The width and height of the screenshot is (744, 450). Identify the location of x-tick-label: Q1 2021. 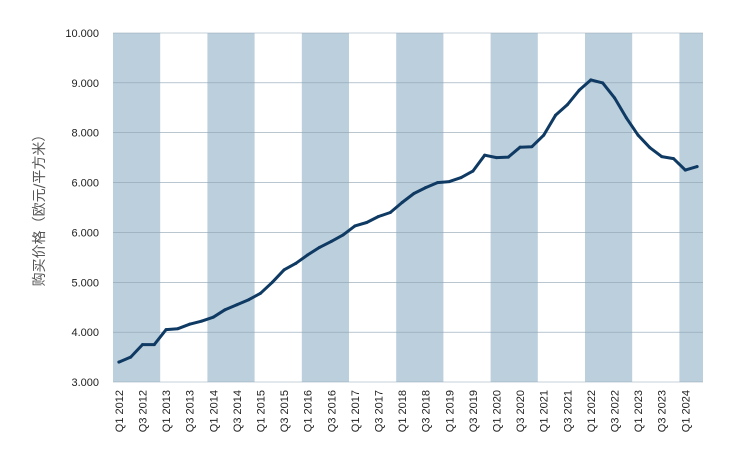
(545, 411).